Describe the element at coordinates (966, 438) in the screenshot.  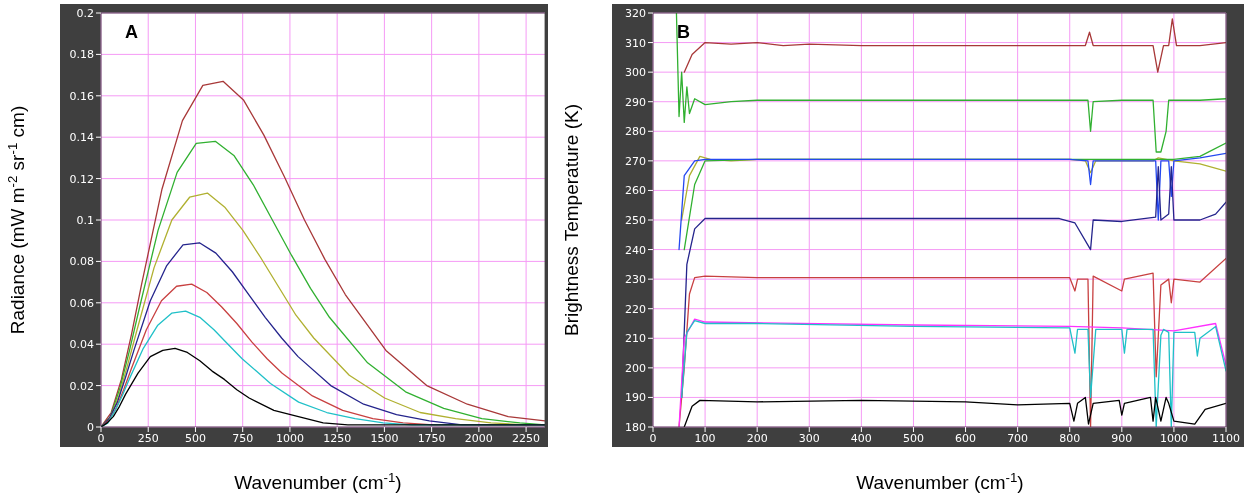
I see `x-tick-label: 600` at that location.